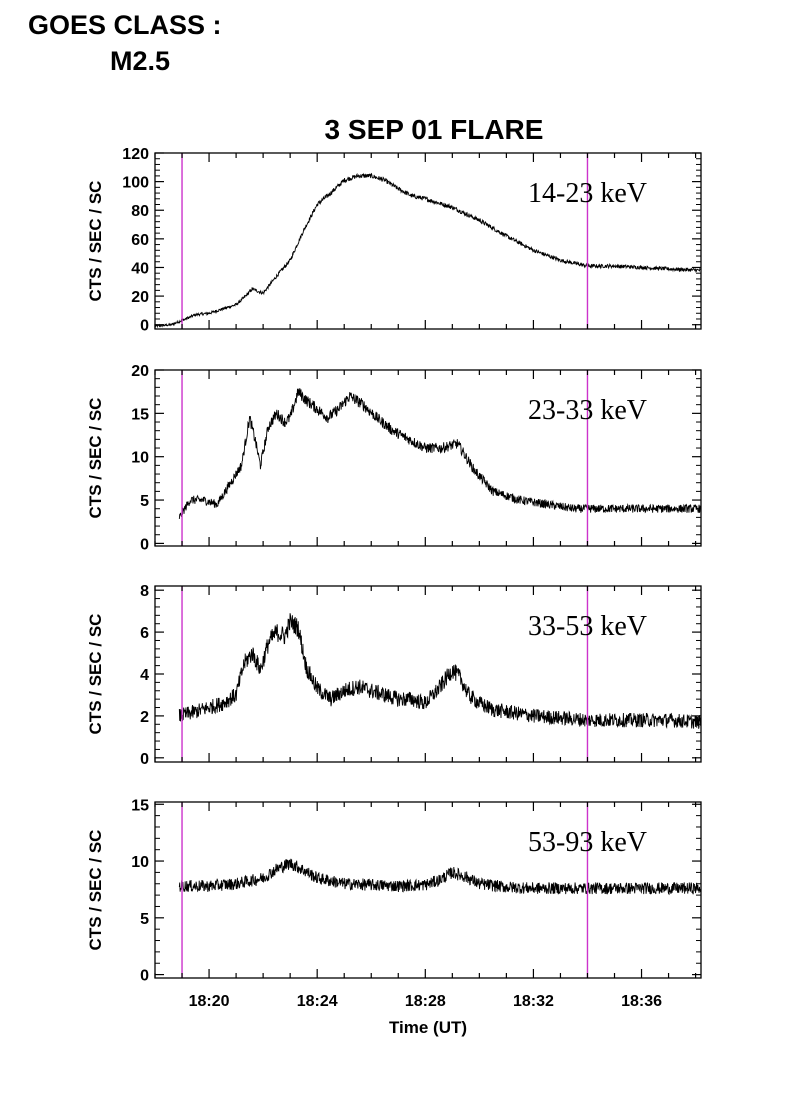 Image resolution: width=790 pixels, height=1118 pixels. Describe the element at coordinates (587, 842) in the screenshot. I see `energy-band-label: 53-93 keV` at that location.